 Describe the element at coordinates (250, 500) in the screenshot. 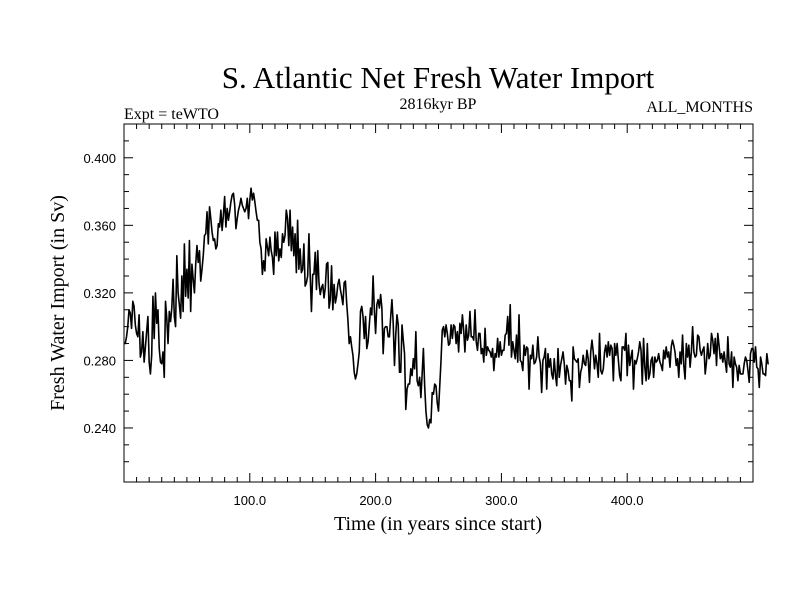

I see `x-tick-label: 100.0` at that location.